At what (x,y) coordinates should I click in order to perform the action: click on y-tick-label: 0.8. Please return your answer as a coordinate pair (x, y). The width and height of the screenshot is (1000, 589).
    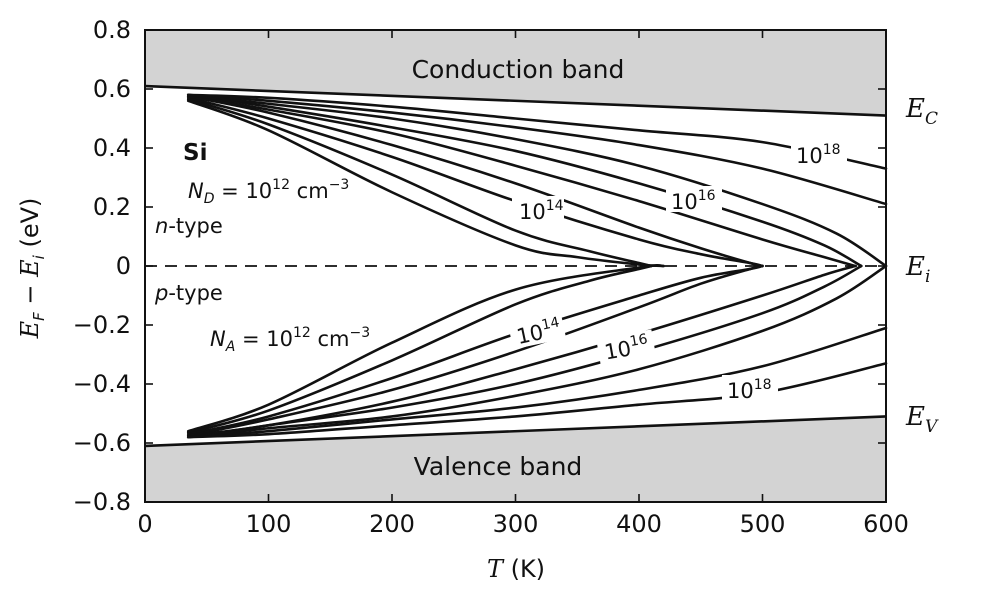
    Looking at the image, I should click on (112, 30).